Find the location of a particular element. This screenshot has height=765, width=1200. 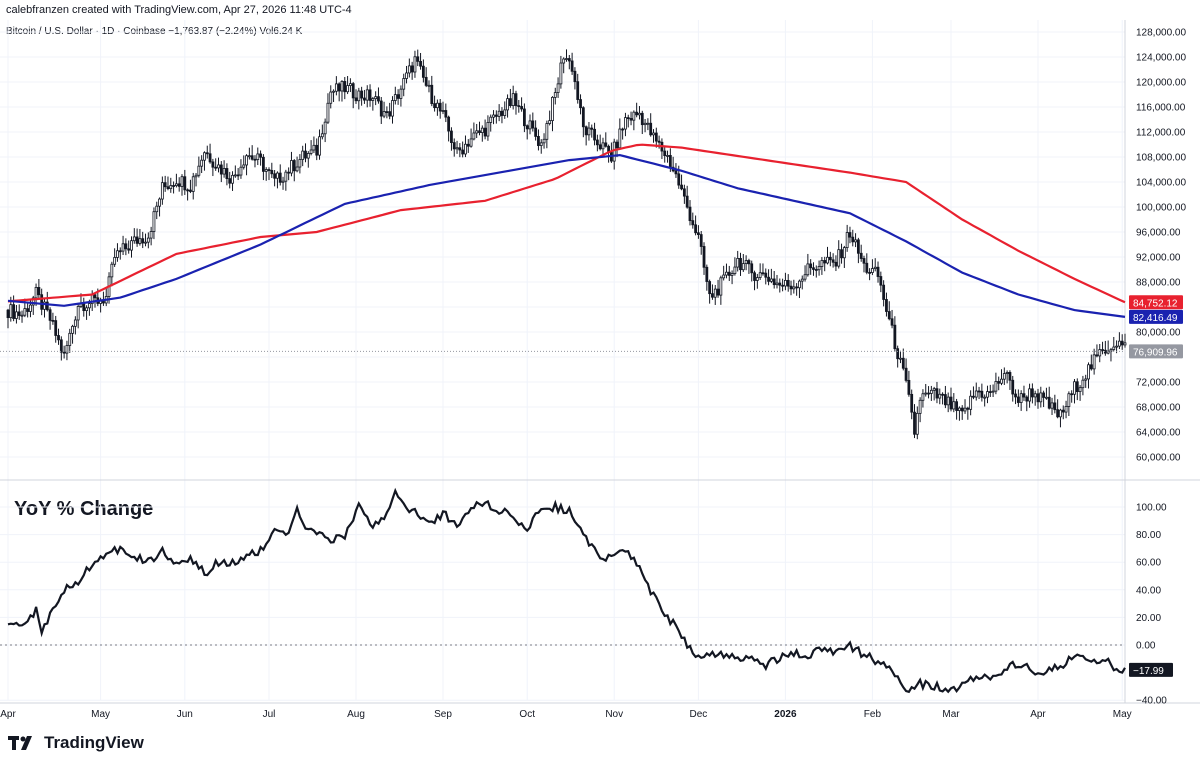

indicator-tick-label: 40.00 is located at coordinates (1148, 590).